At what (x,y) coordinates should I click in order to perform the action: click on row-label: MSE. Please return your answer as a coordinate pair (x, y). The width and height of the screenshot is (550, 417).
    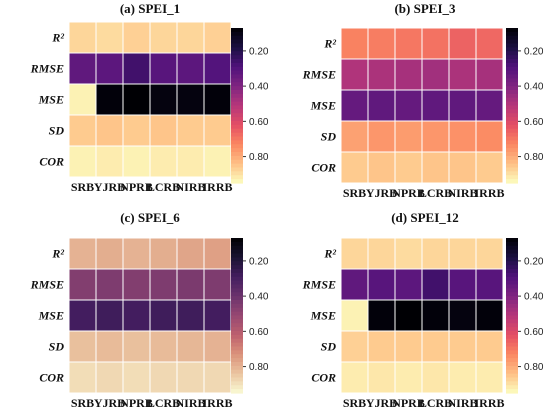
    Looking at the image, I should click on (51, 100).